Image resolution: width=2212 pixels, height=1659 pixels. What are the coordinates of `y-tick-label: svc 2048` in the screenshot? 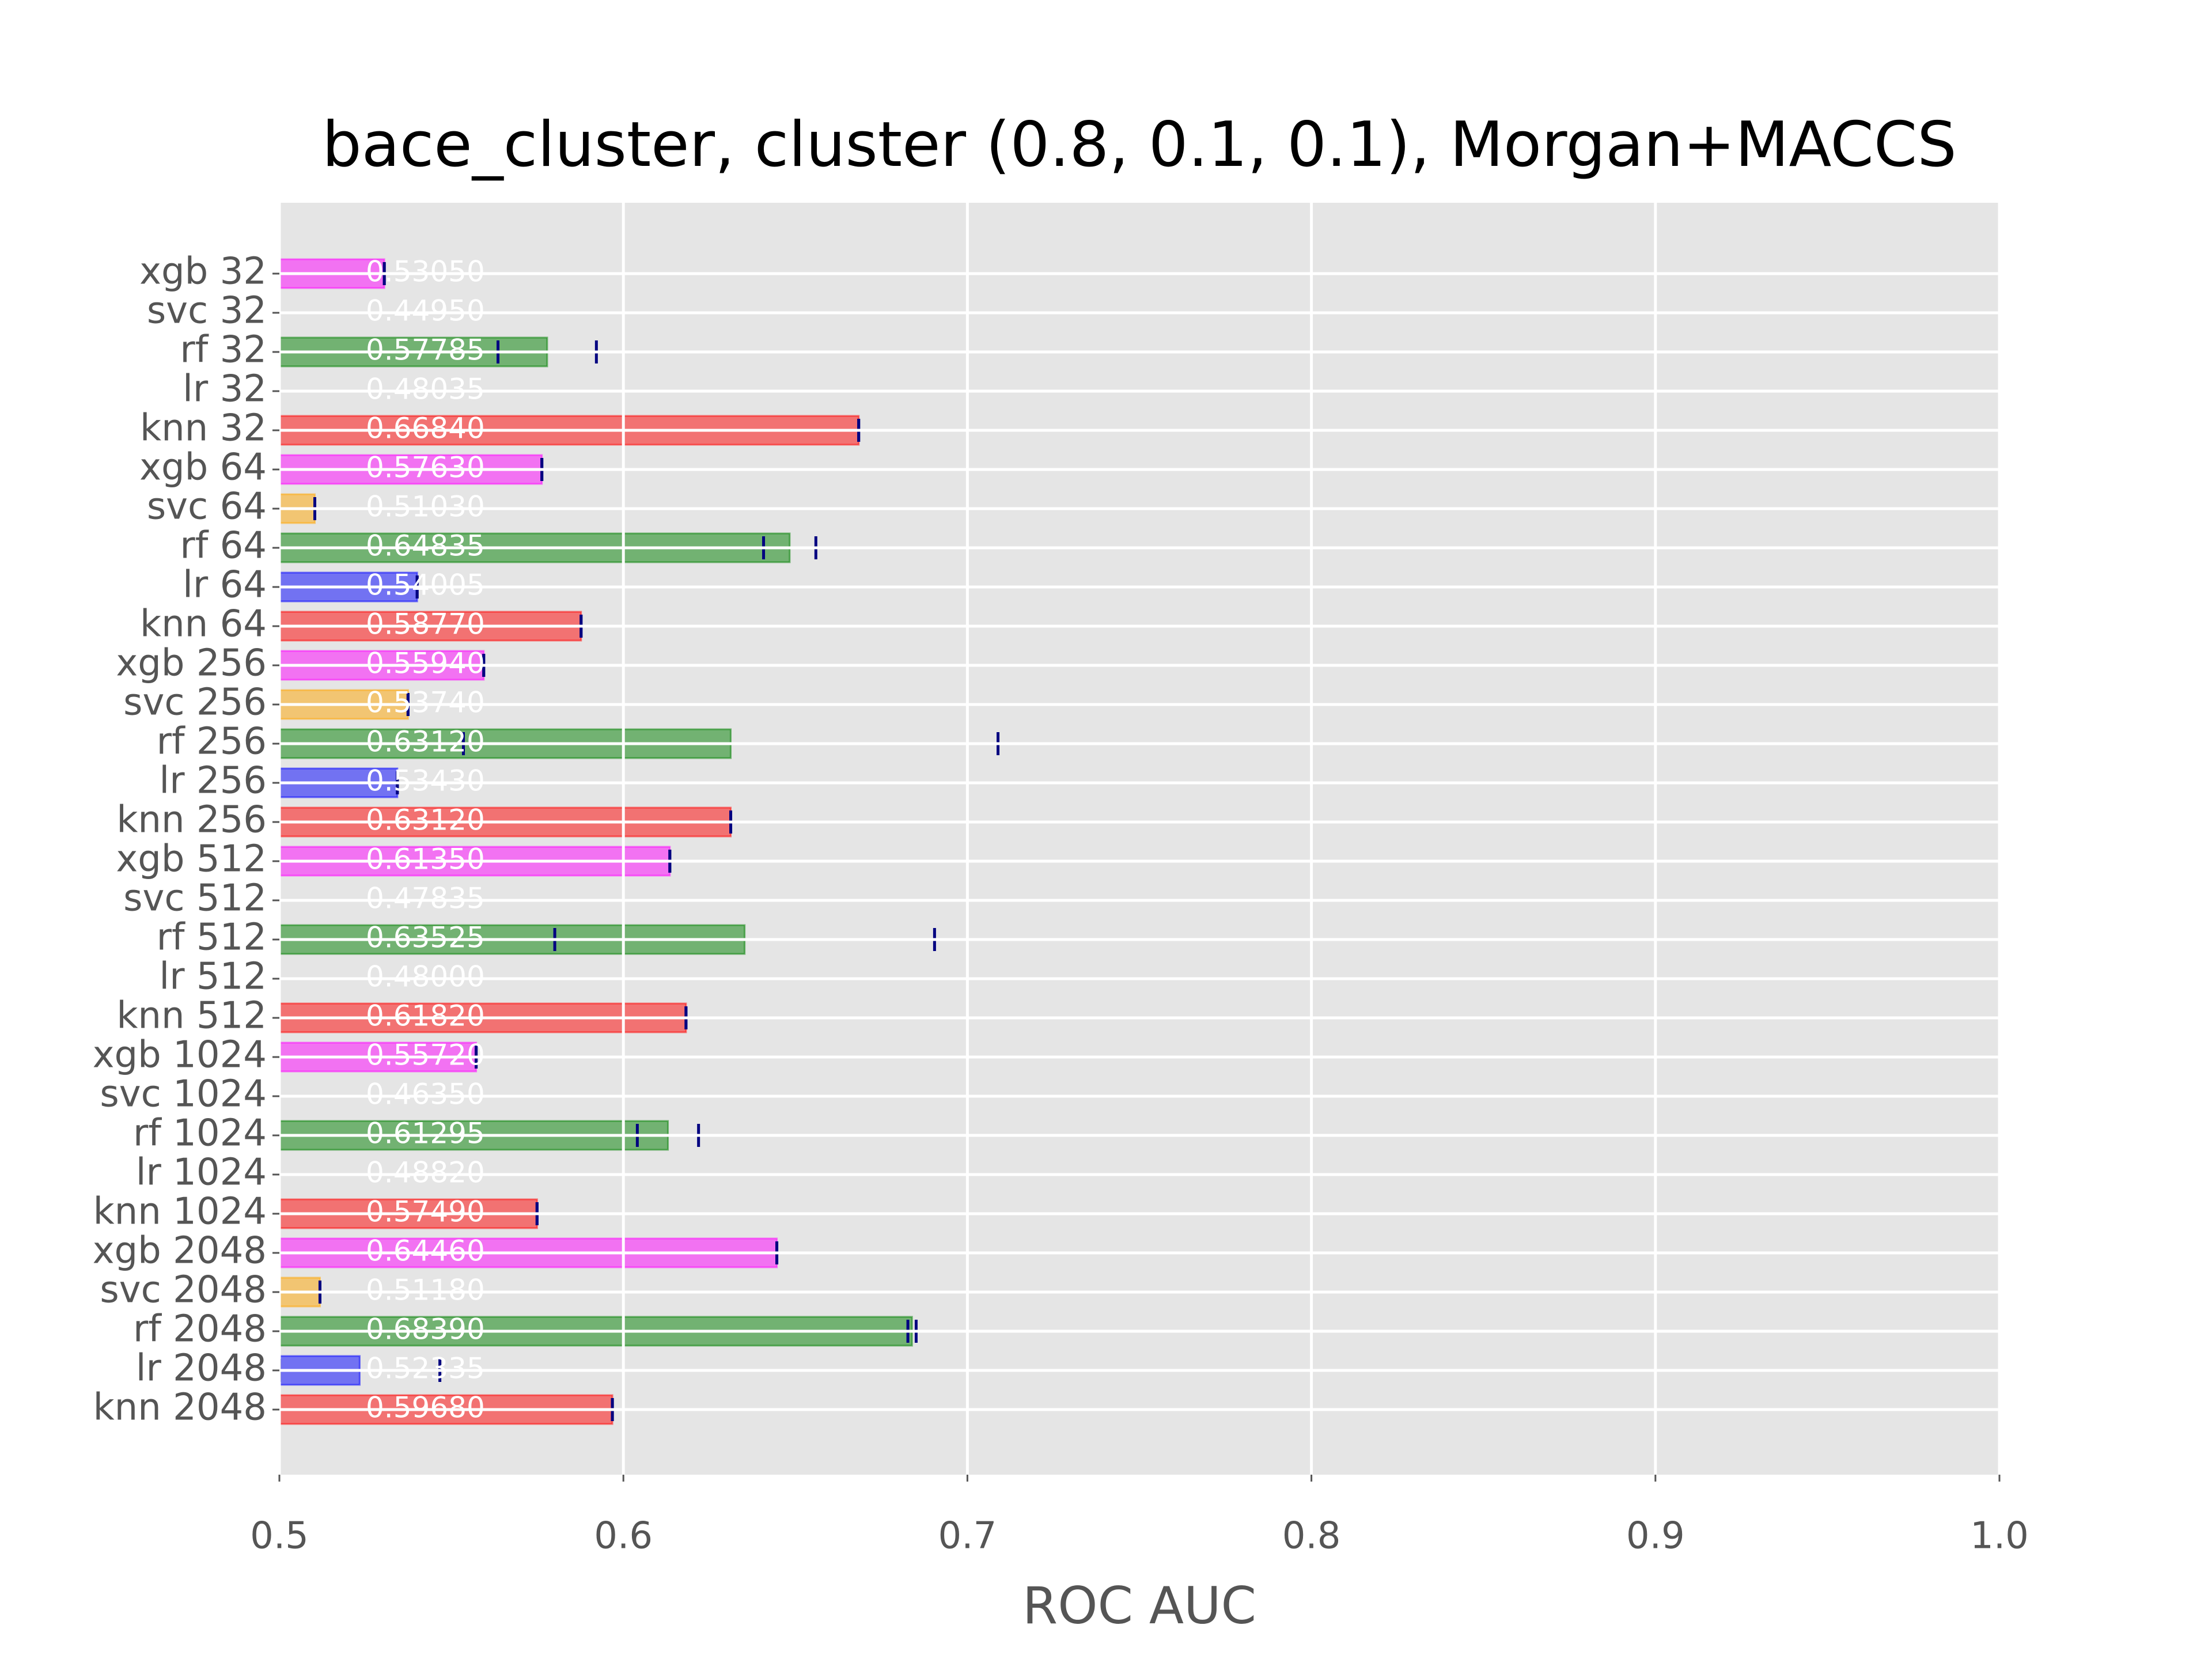 It's located at (183, 1290).